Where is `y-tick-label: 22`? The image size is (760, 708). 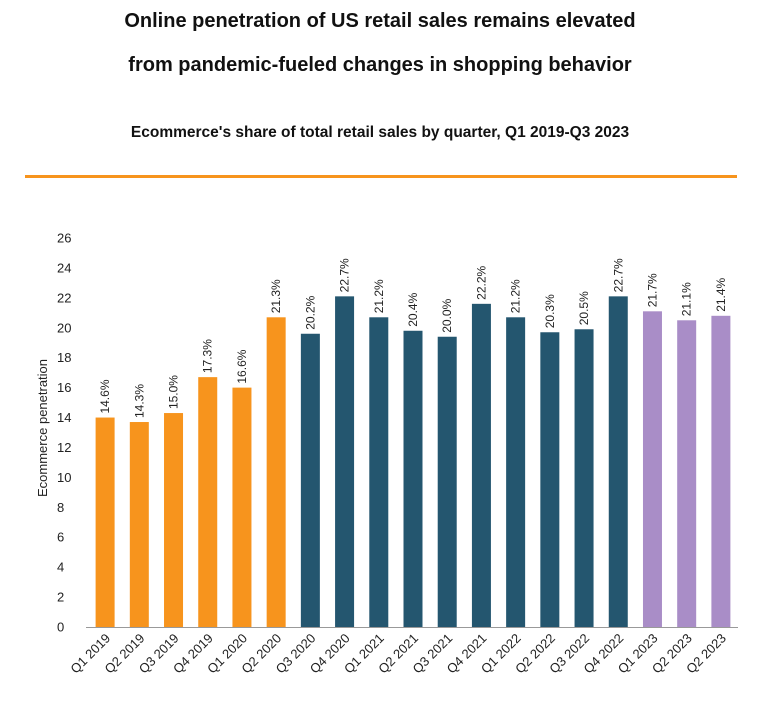 y-tick-label: 22 is located at coordinates (64, 297).